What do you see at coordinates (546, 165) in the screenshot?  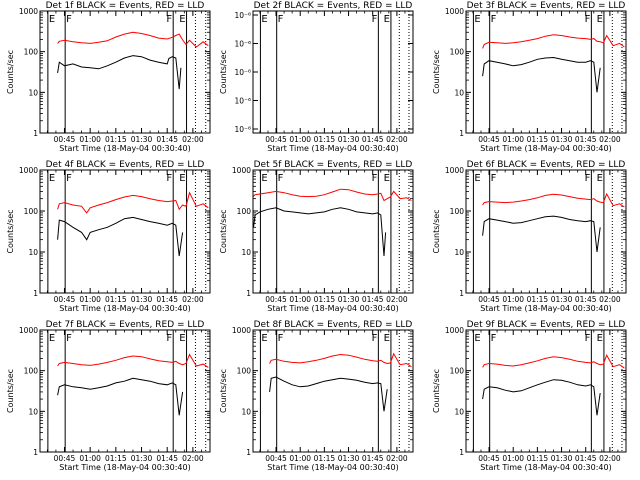 I see `panel-title: Det 6f BLACK = Events, RED = LLD` at bounding box center [546, 165].